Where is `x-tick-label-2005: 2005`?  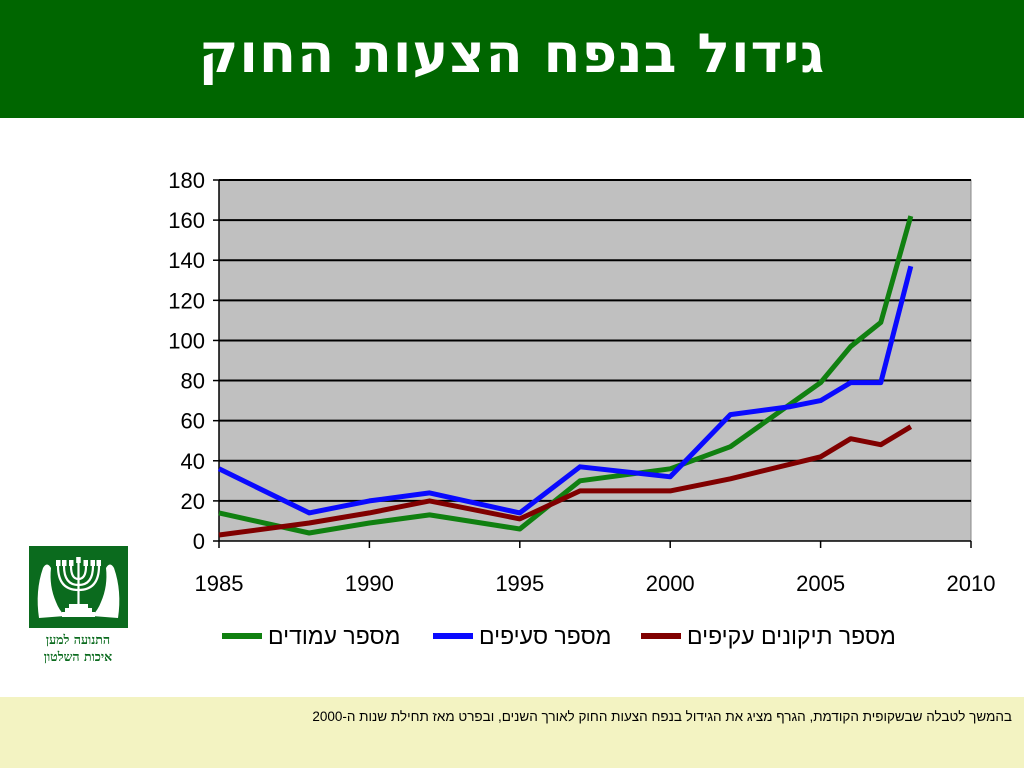 x-tick-label-2005: 2005 is located at coordinates (820, 583).